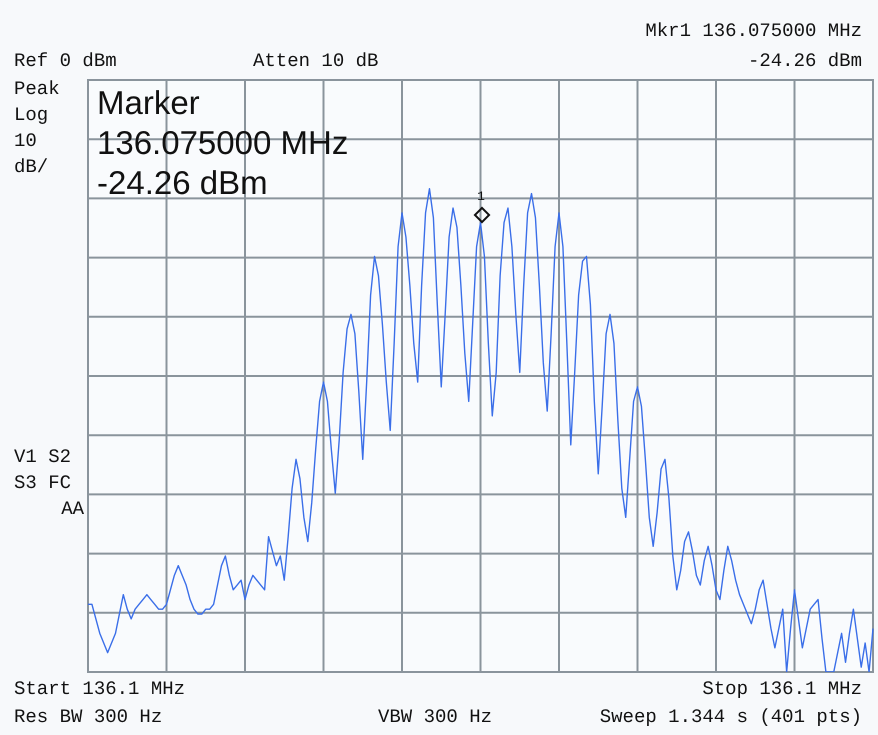 This screenshot has width=878, height=735. Describe the element at coordinates (148, 103) in the screenshot. I see `text: Marker` at that location.